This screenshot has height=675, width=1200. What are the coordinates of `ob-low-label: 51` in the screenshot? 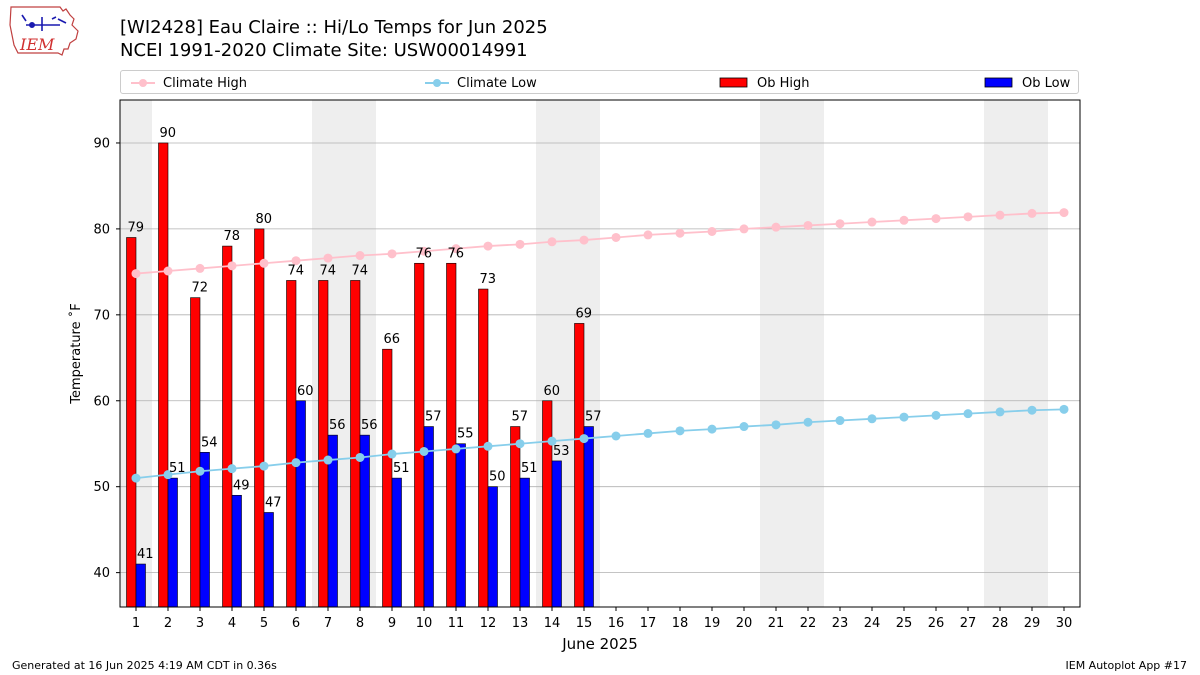 It's located at (401, 468).